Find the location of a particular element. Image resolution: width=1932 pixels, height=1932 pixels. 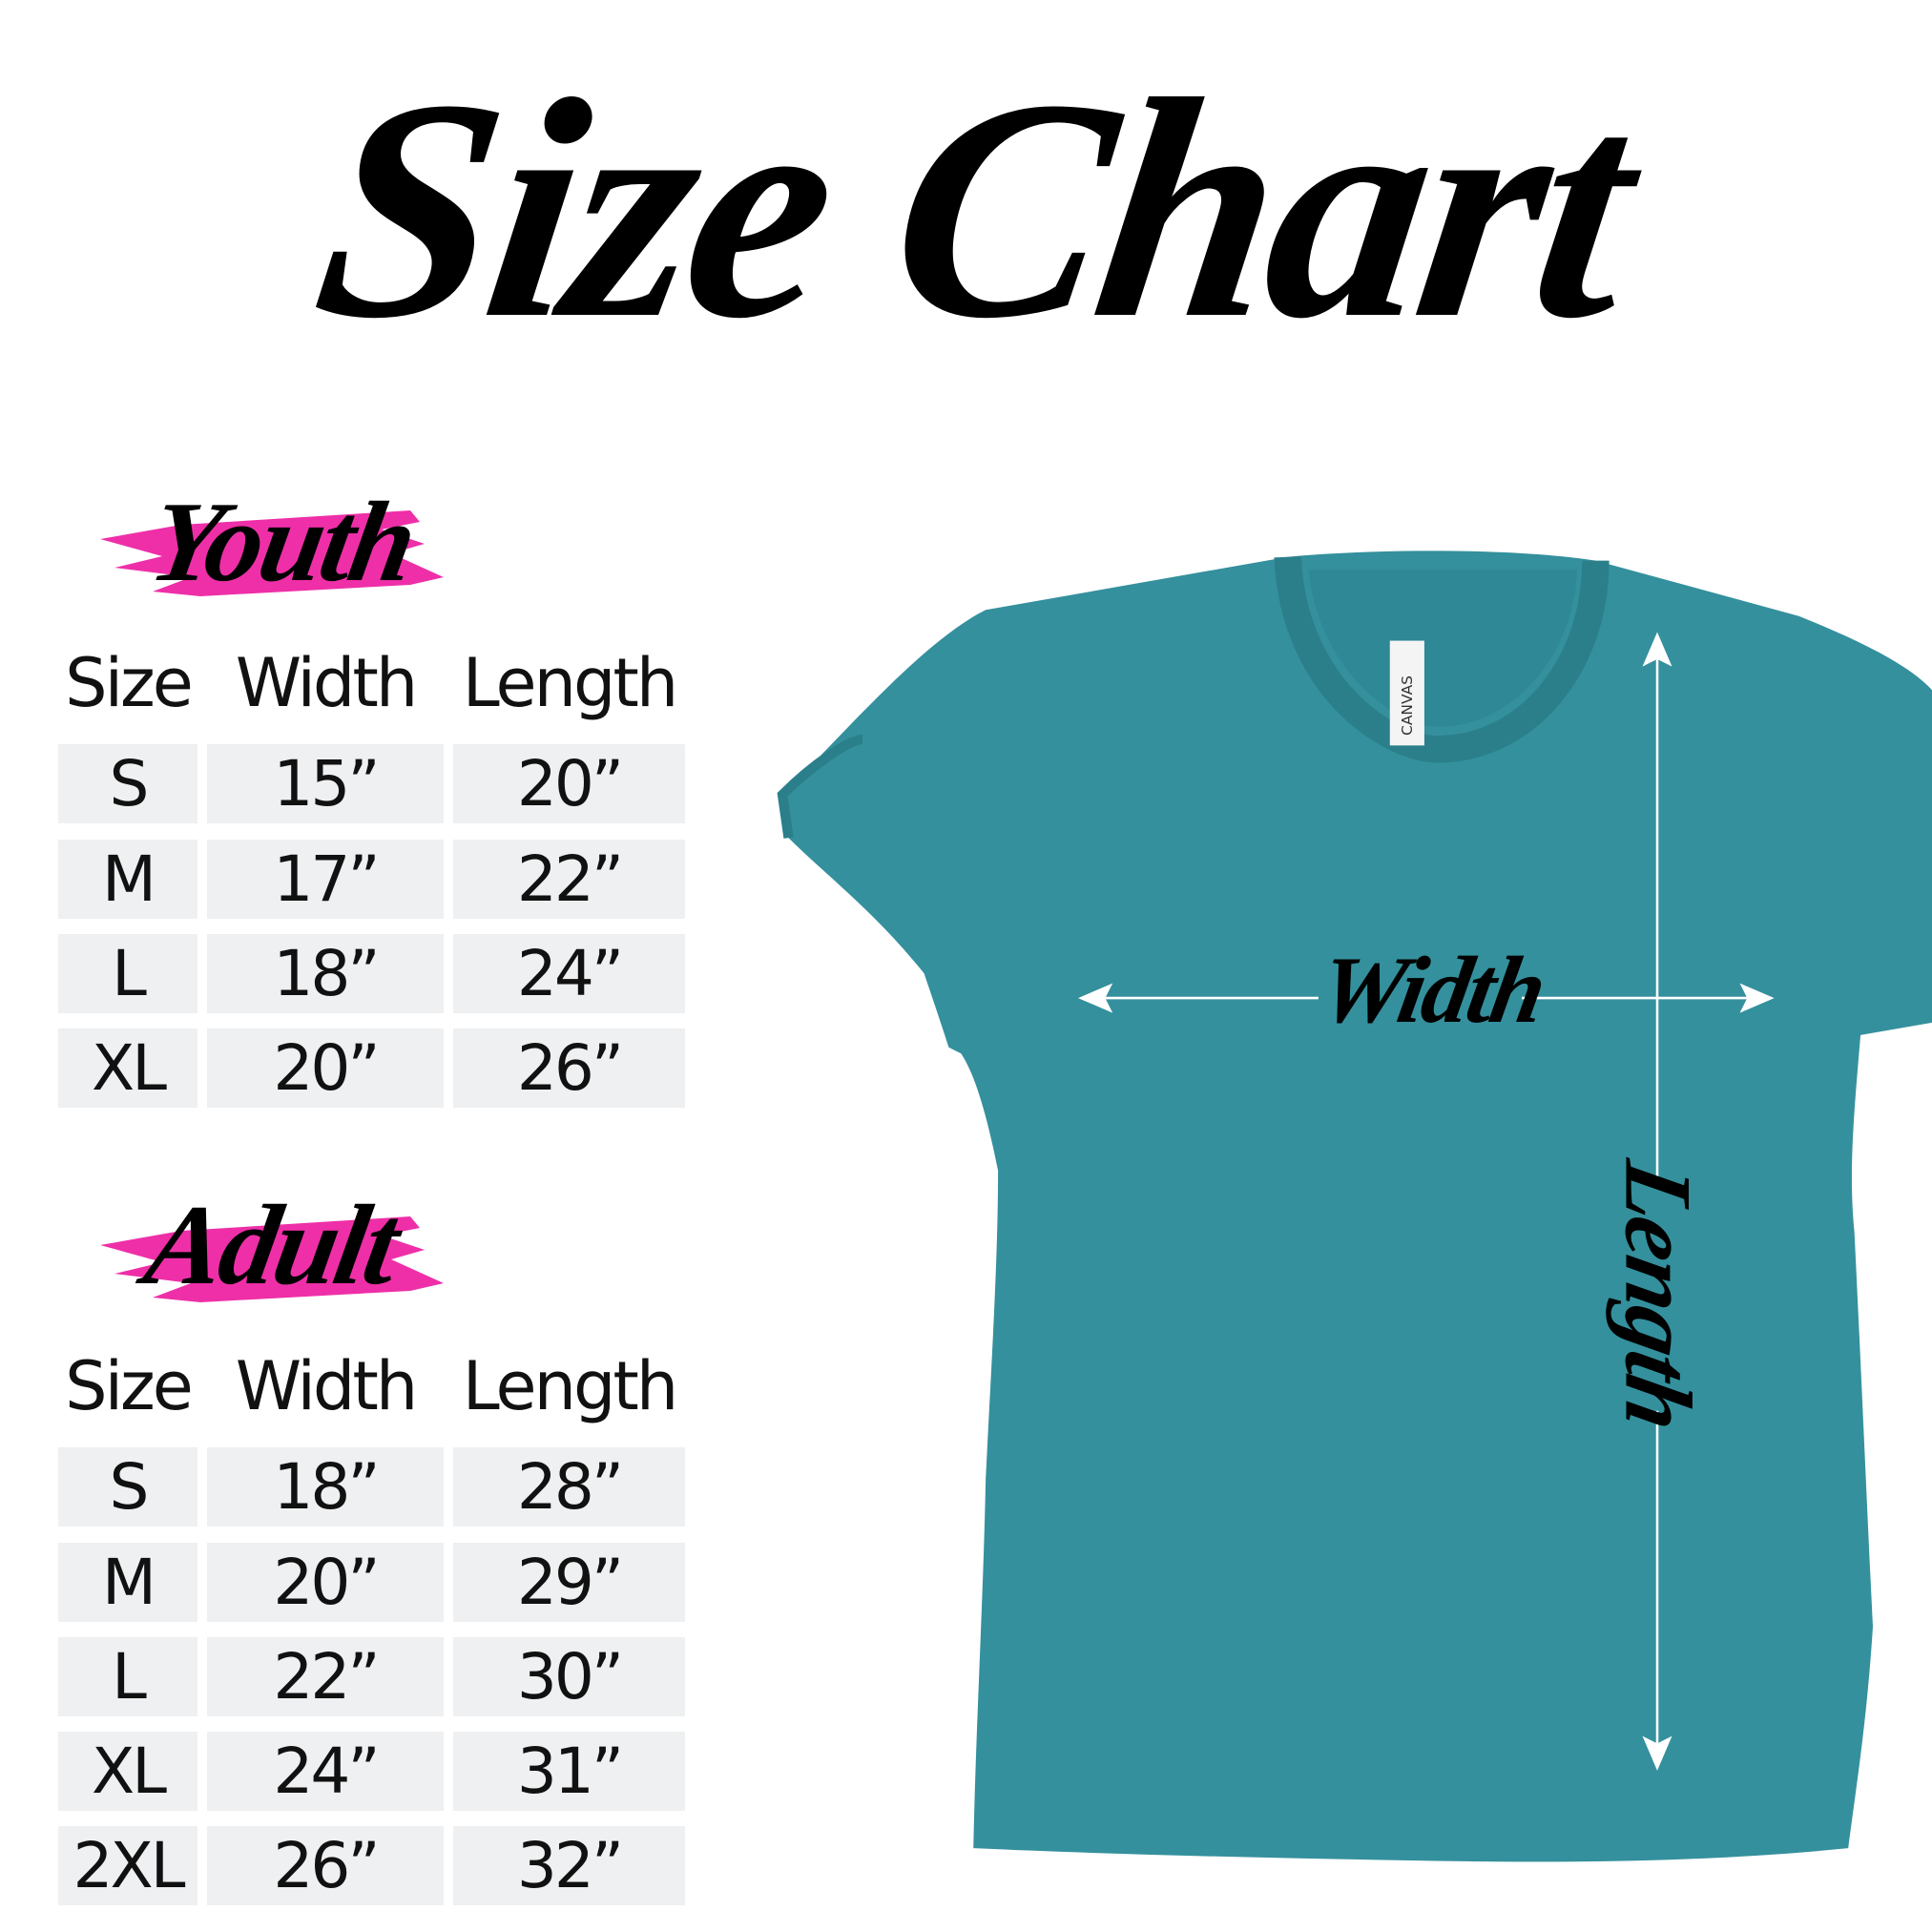

adult-pink-brush is located at coordinates (272, 1259).